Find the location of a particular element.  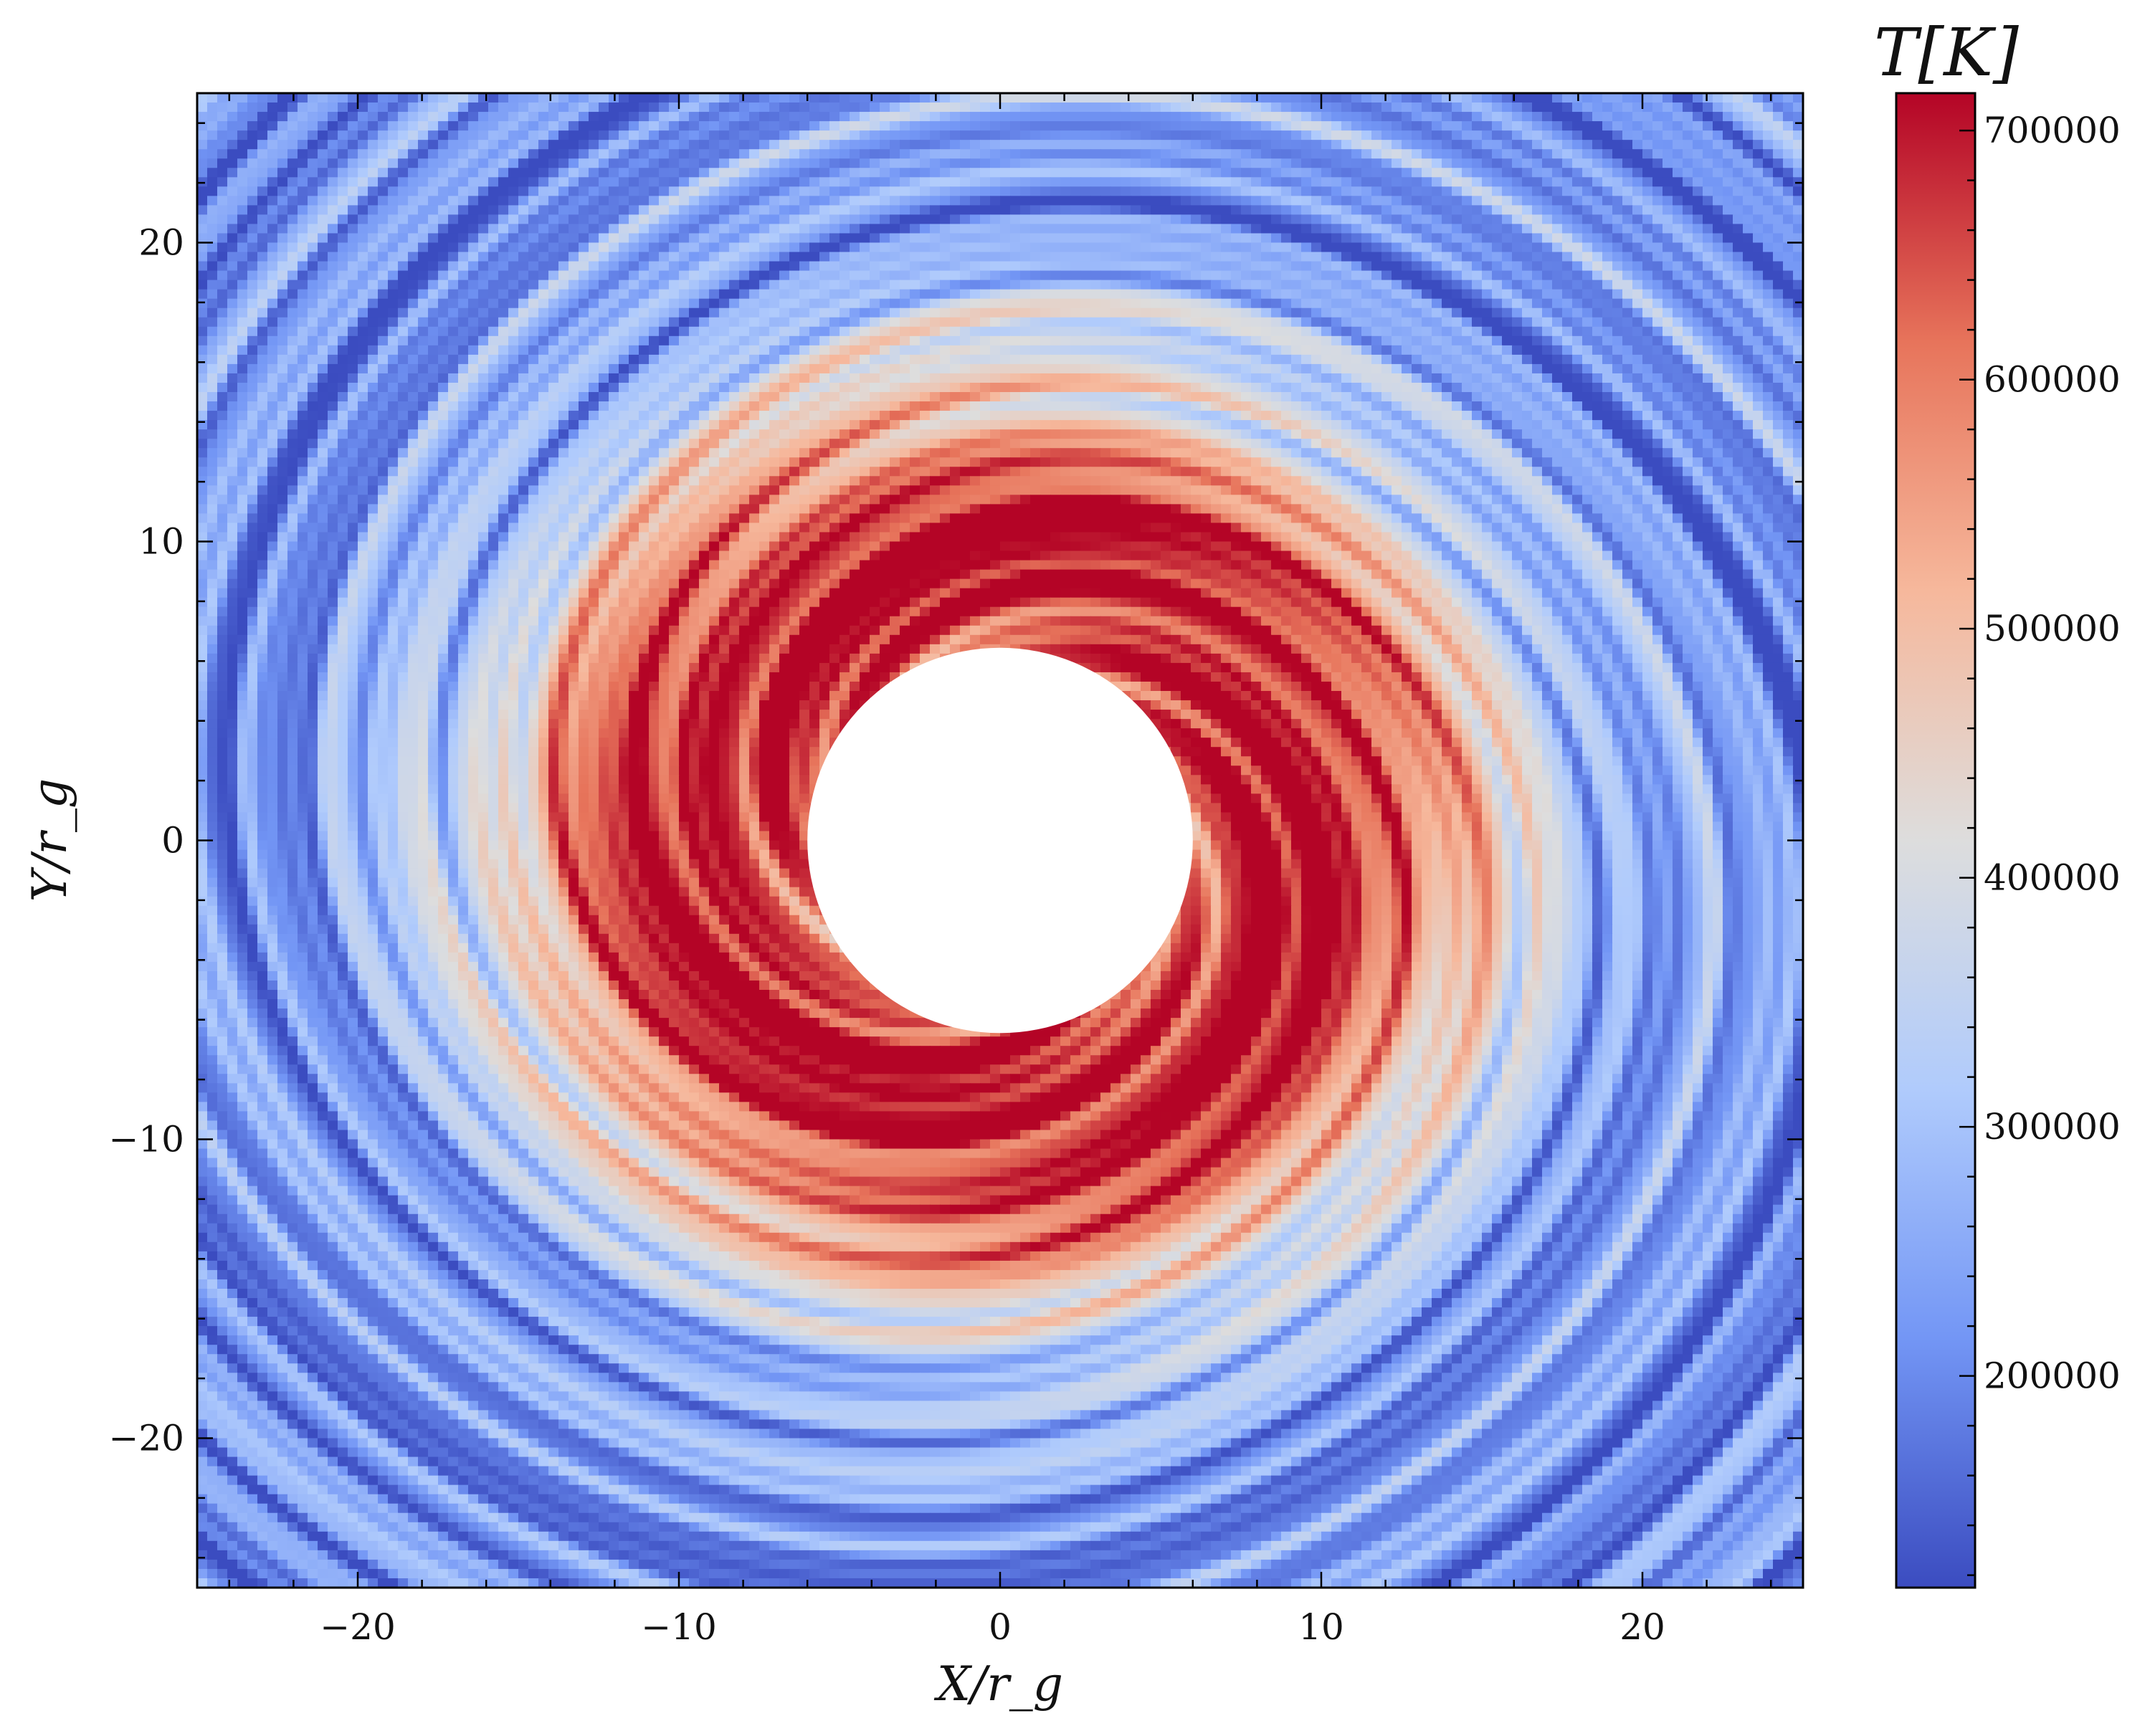

x-tick-label: 20 is located at coordinates (1642, 1627).